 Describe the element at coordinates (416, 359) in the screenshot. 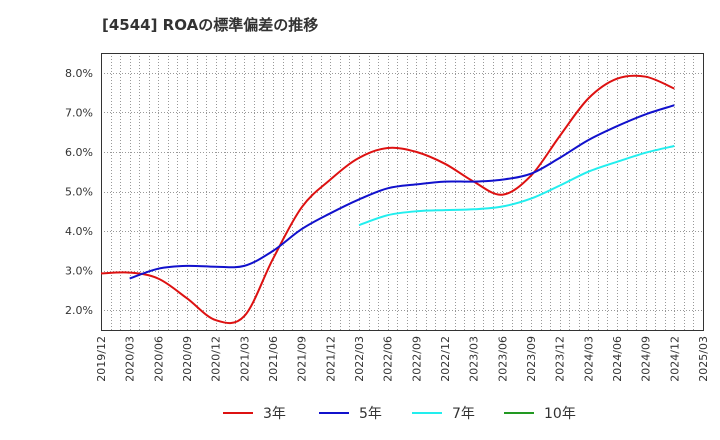

I see `x-tick-label: 2022/09` at that location.